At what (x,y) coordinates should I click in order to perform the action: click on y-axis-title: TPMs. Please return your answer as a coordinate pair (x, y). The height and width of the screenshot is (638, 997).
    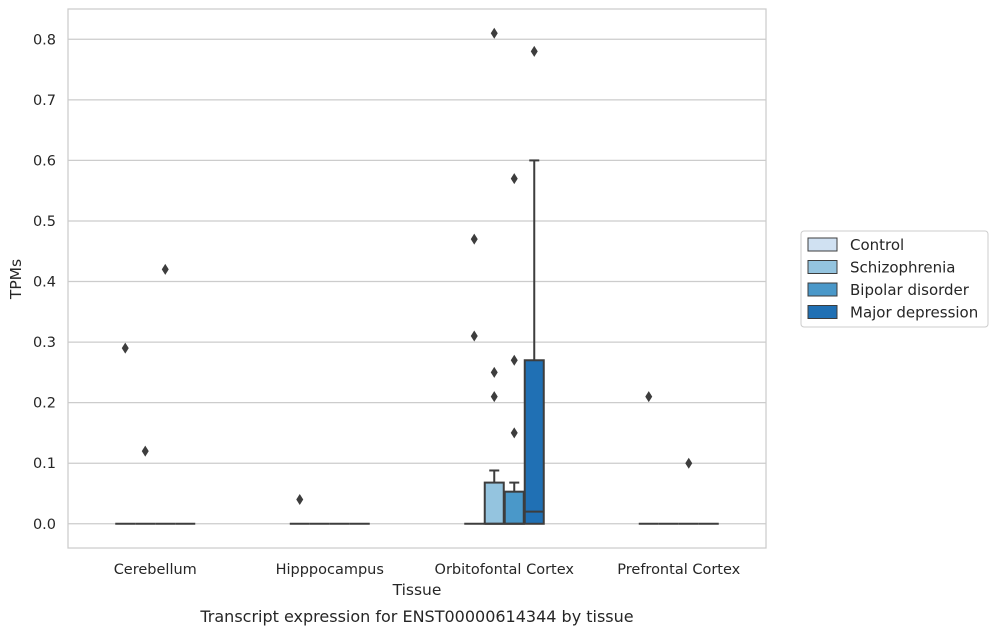
    Looking at the image, I should click on (16, 279).